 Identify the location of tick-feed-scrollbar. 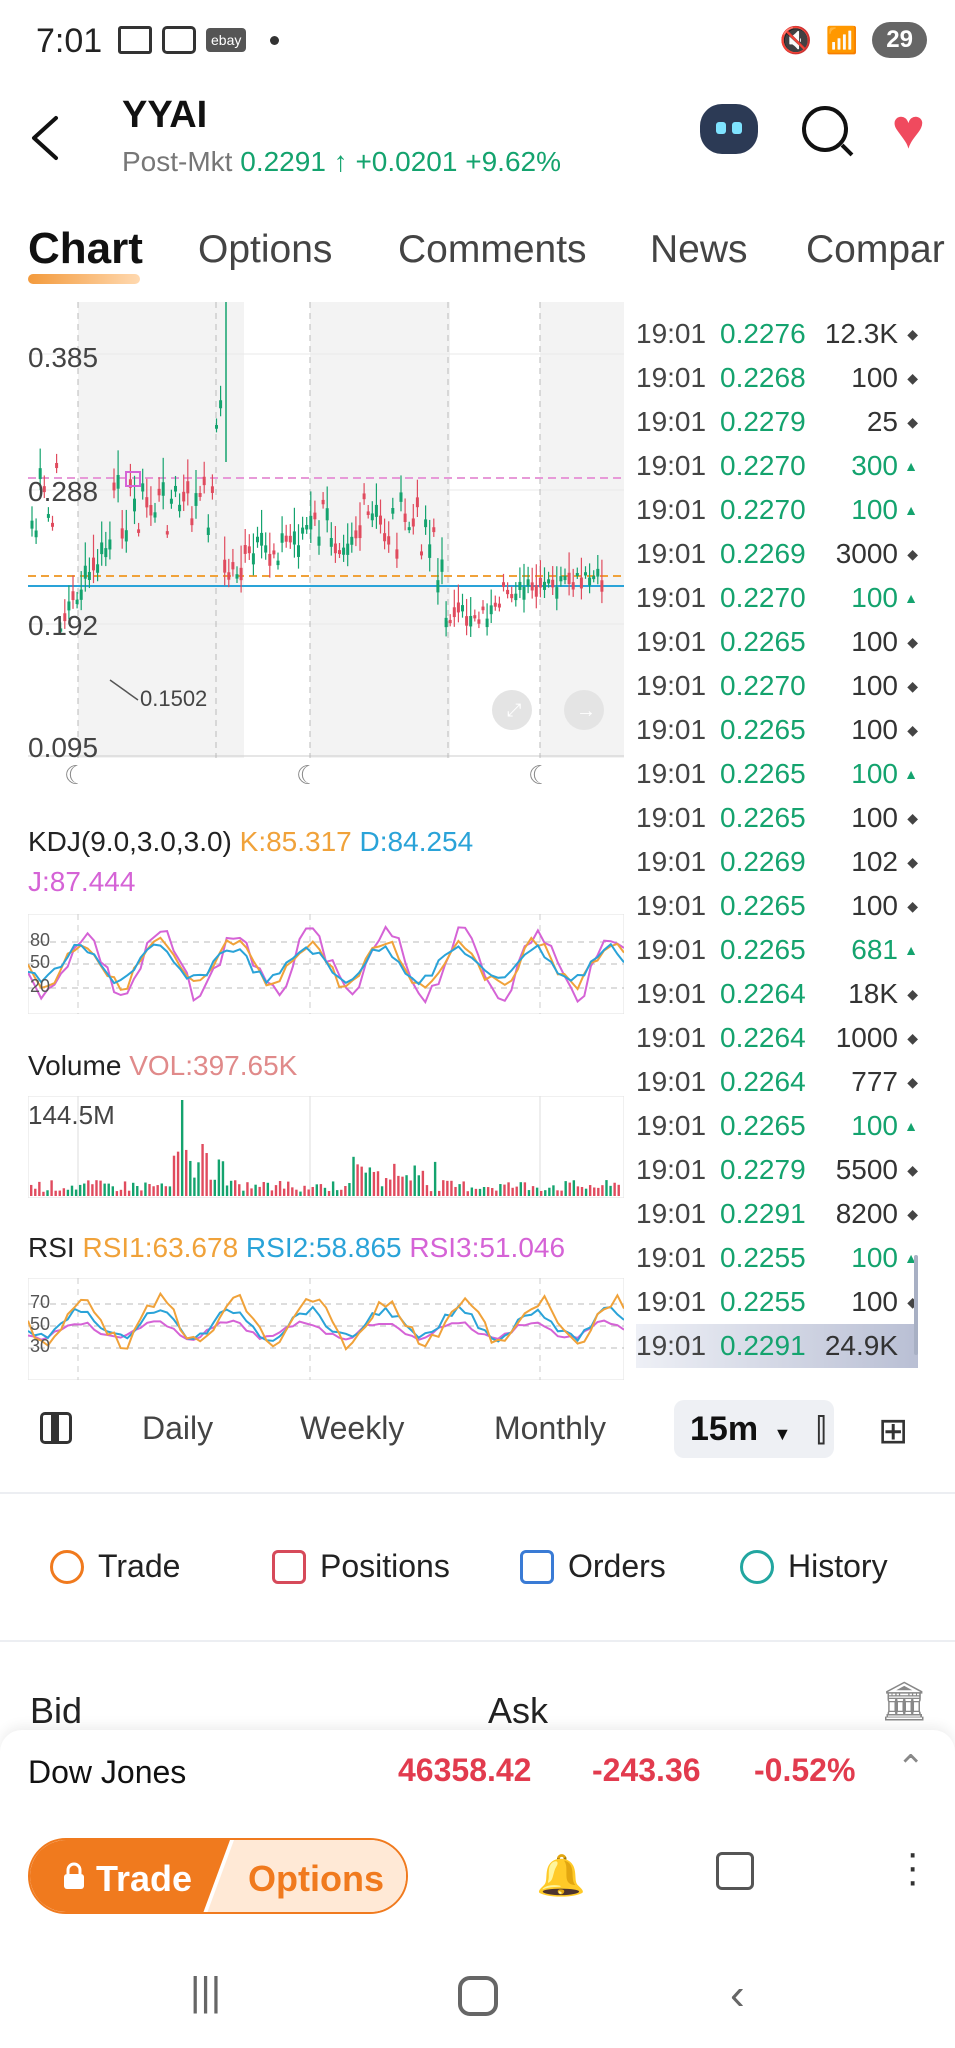
(916, 1305).